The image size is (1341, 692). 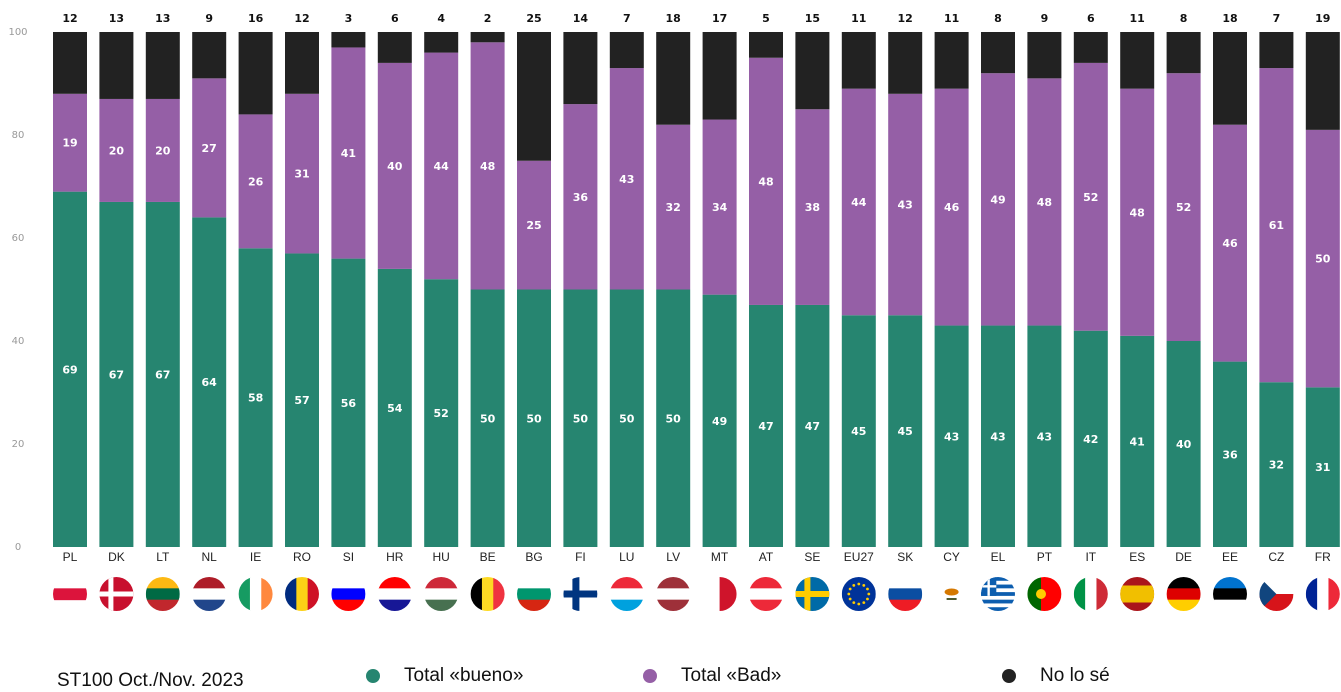 What do you see at coordinates (487, 594) in the screenshot?
I see `flag-be-icon` at bounding box center [487, 594].